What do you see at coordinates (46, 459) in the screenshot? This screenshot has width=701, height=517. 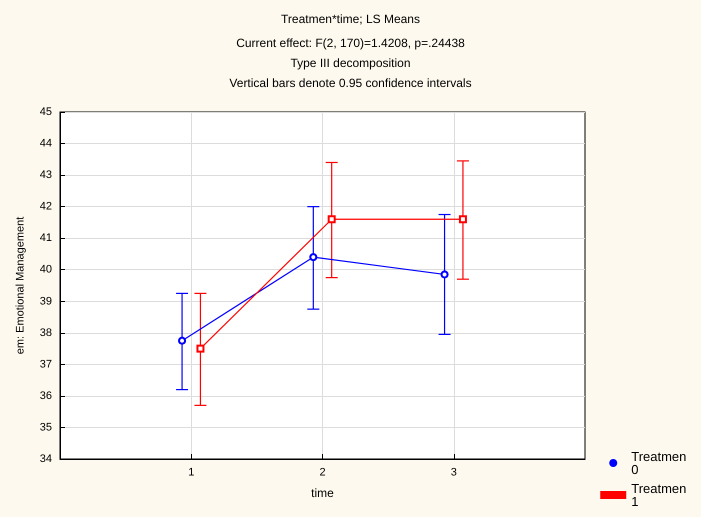 I see `y-tick-label: 34` at bounding box center [46, 459].